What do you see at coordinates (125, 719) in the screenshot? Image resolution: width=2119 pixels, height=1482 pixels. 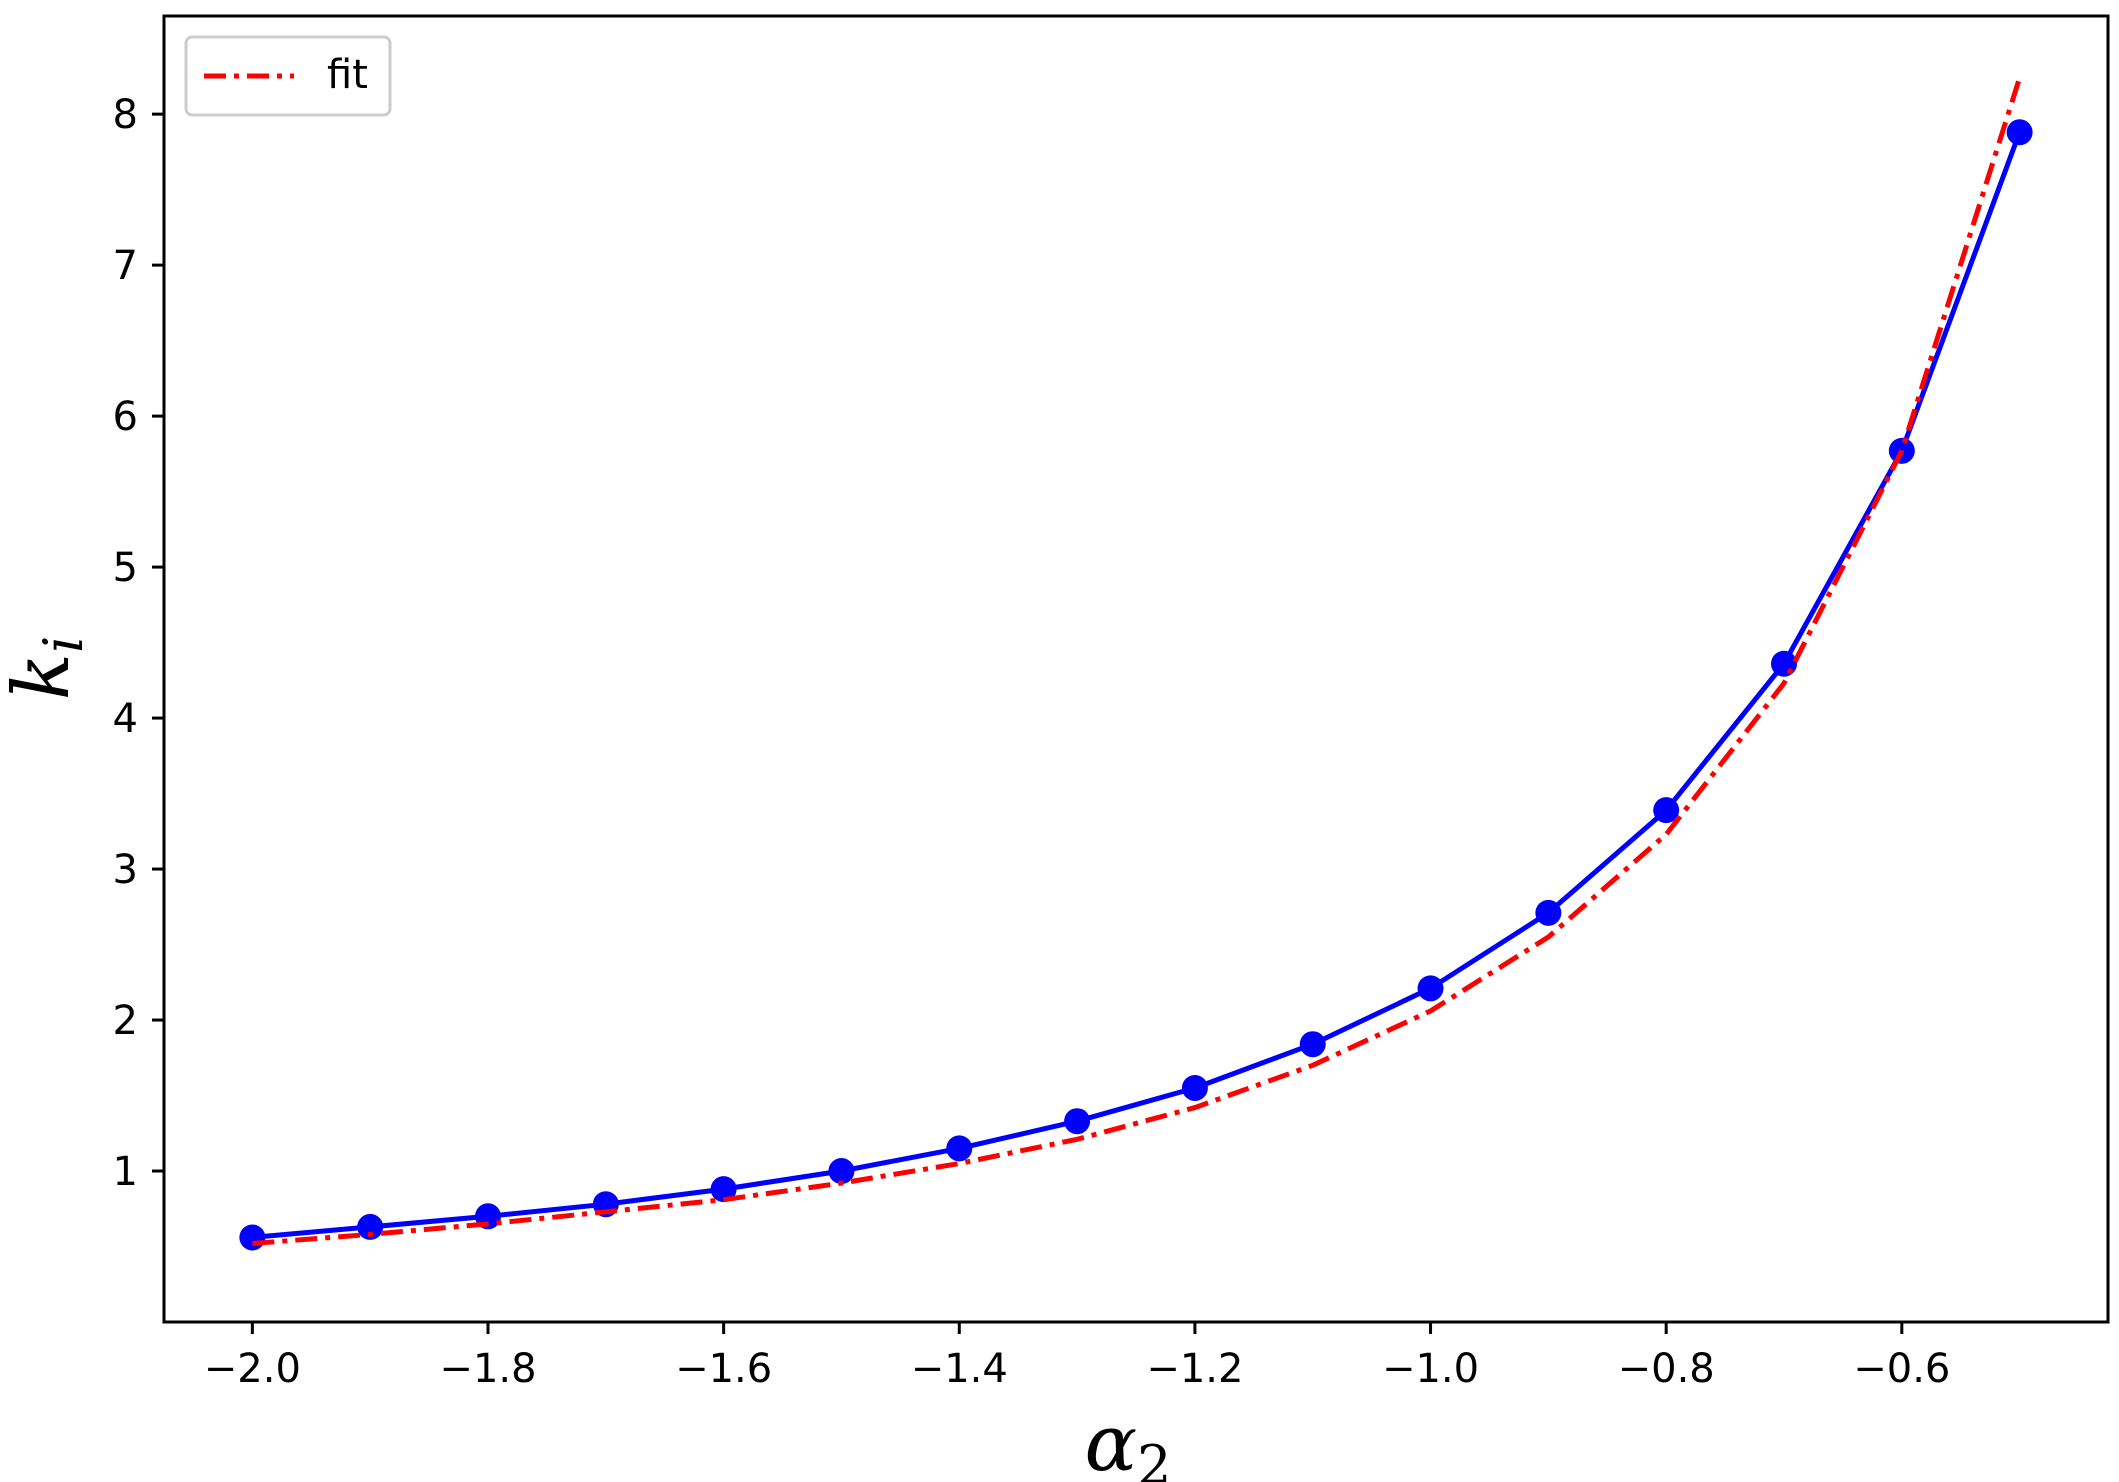 I see `y-tick-label: 4` at bounding box center [125, 719].